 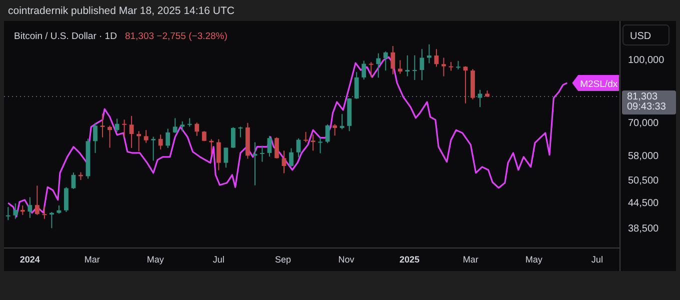 I want to click on y-axis-title: USD, so click(x=641, y=36).